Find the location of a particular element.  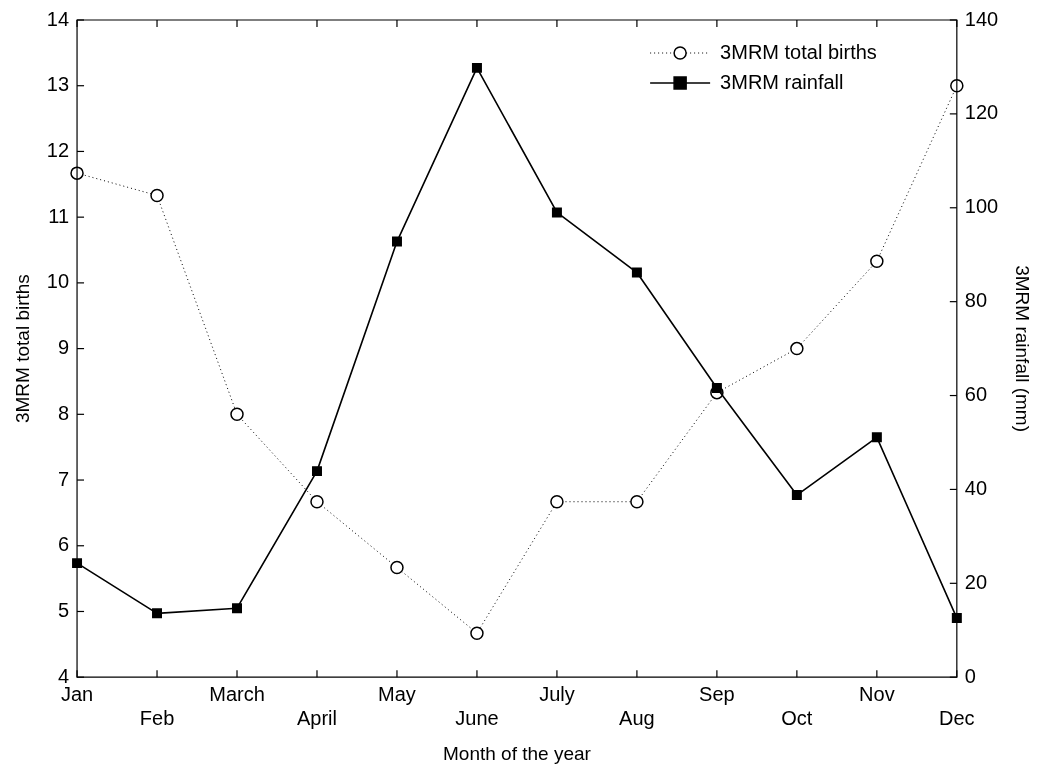

x-tick-label: March is located at coordinates (237, 693).